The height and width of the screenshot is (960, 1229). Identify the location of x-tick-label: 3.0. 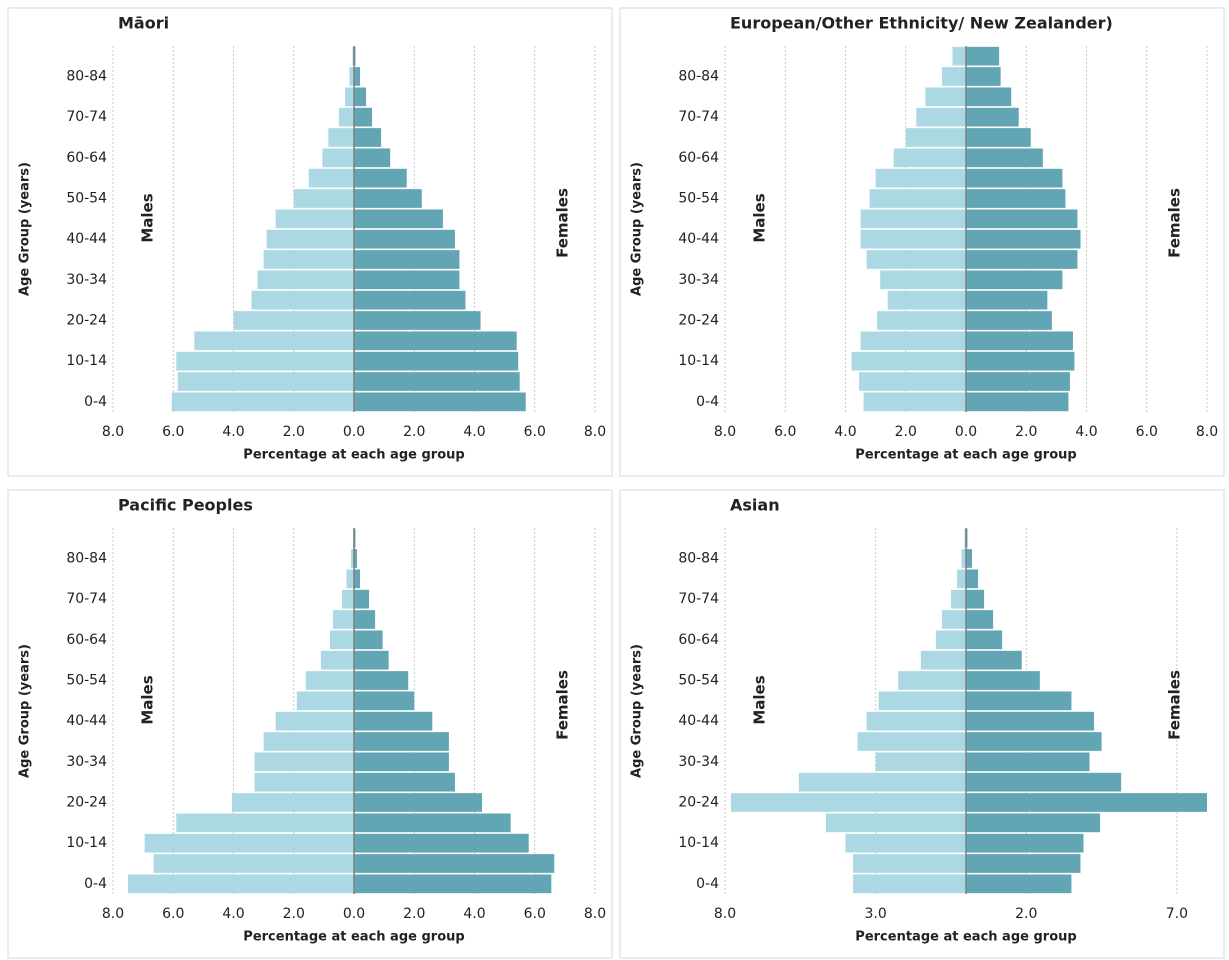
(875, 914).